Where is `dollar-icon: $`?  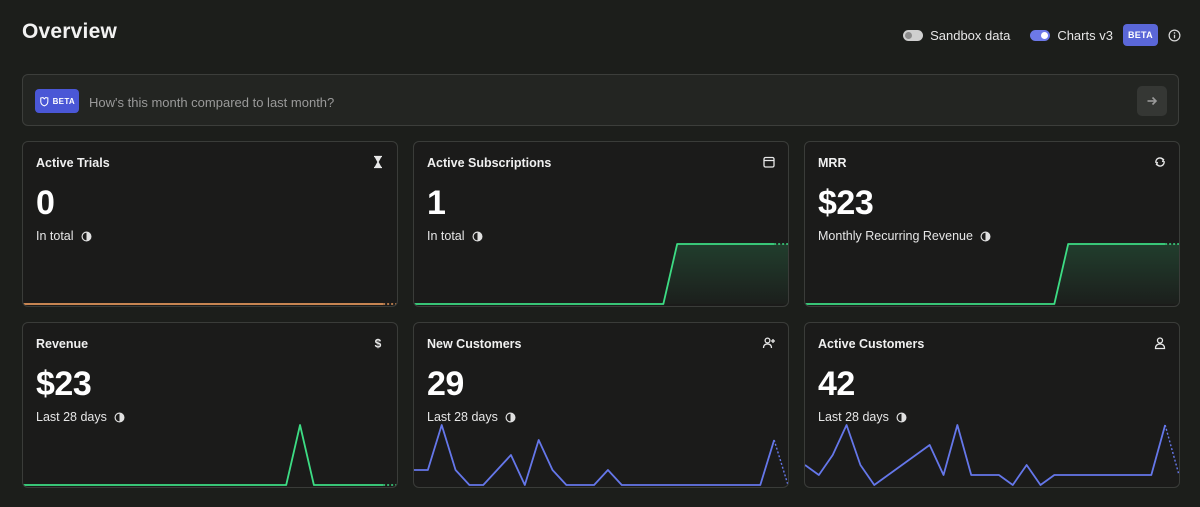 dollar-icon: $ is located at coordinates (378, 343).